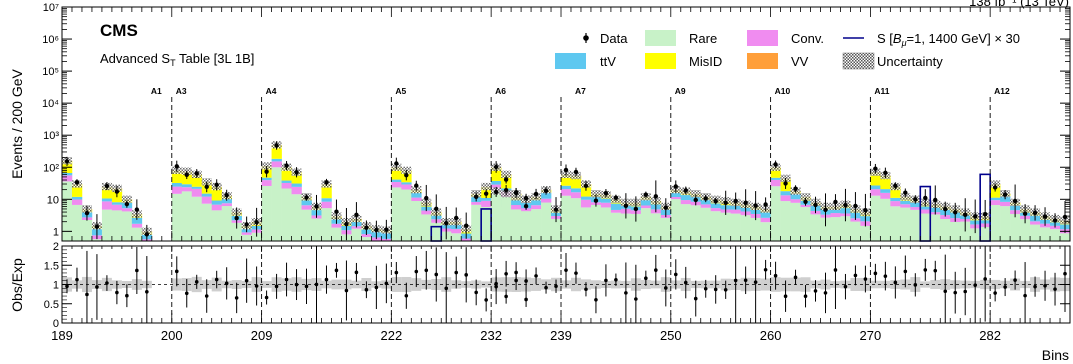 The height and width of the screenshot is (364, 1073). I want to click on region-label: A11, so click(881, 91).